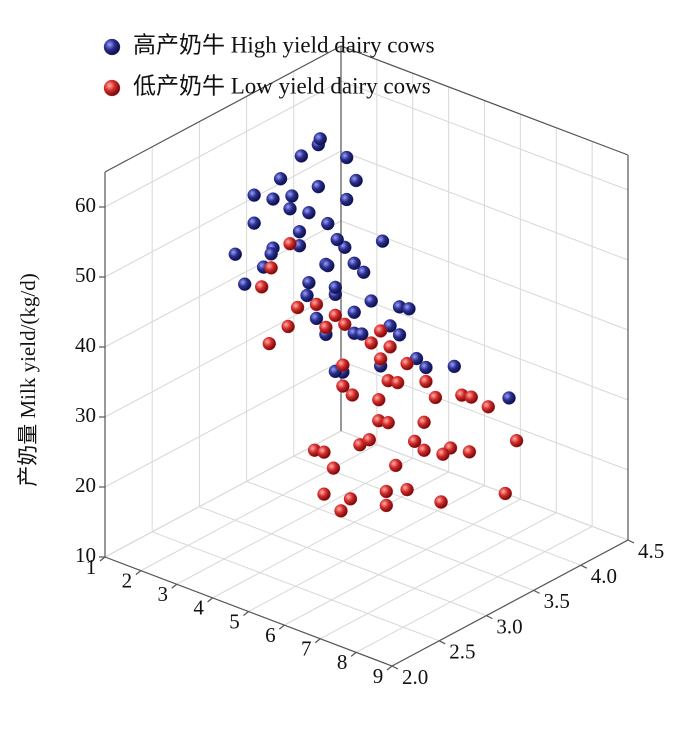 Image resolution: width=700 pixels, height=741 pixels. Describe the element at coordinates (378, 676) in the screenshot. I see `x-tick-label: 9` at that location.